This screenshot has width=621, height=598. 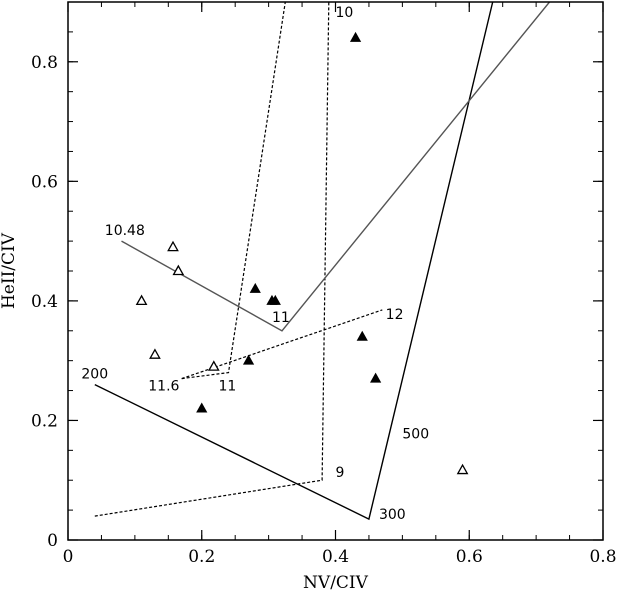 What do you see at coordinates (336, 583) in the screenshot?
I see `x-axis-title: NV/CIV` at bounding box center [336, 583].